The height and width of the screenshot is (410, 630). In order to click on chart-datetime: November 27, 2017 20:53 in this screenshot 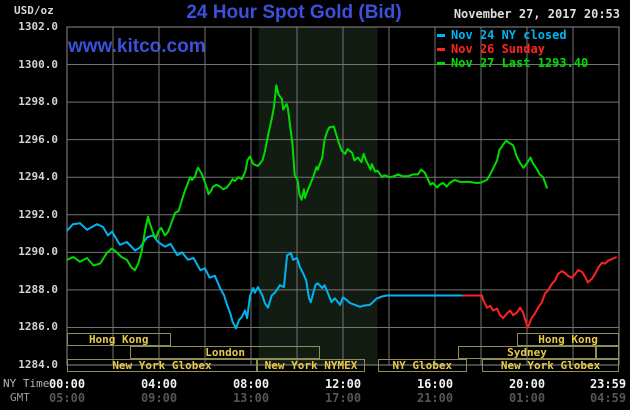, I will do `click(536, 14)`.